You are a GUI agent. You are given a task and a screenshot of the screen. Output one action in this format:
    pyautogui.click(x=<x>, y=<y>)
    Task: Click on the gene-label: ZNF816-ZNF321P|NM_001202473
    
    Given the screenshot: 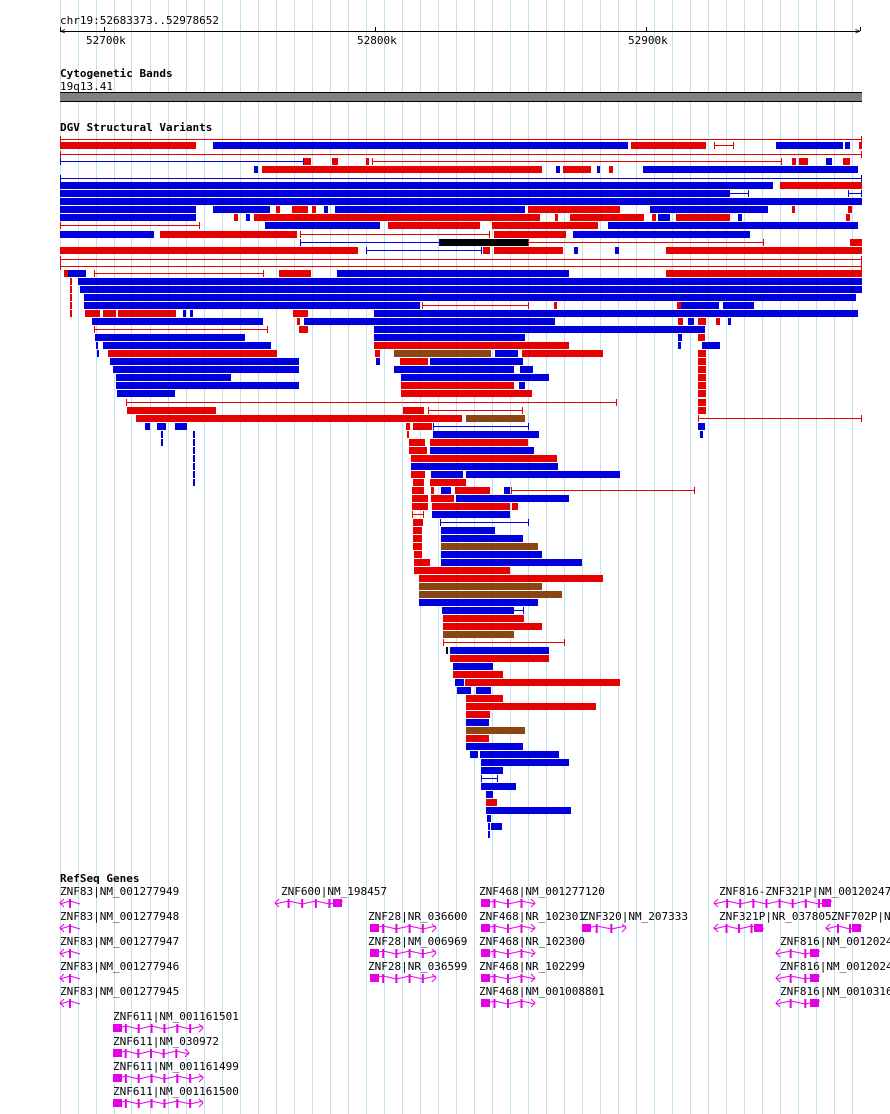 What is the action you would take?
    pyautogui.click(x=804, y=891)
    